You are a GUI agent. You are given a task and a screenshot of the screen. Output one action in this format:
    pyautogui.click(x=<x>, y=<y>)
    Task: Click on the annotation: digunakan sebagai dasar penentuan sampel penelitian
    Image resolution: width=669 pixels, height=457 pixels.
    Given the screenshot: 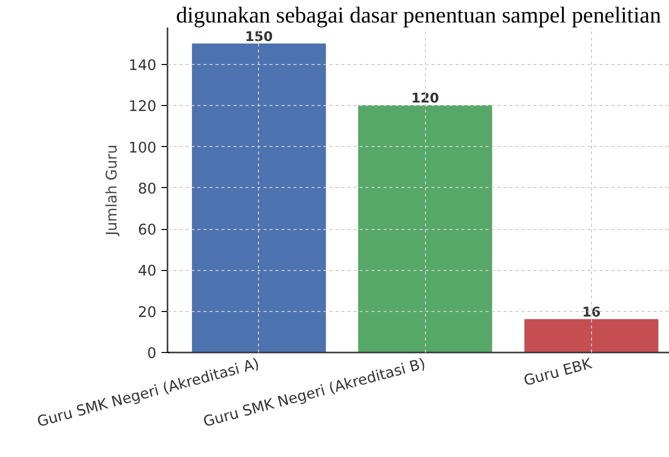 What is the action you would take?
    pyautogui.click(x=419, y=15)
    